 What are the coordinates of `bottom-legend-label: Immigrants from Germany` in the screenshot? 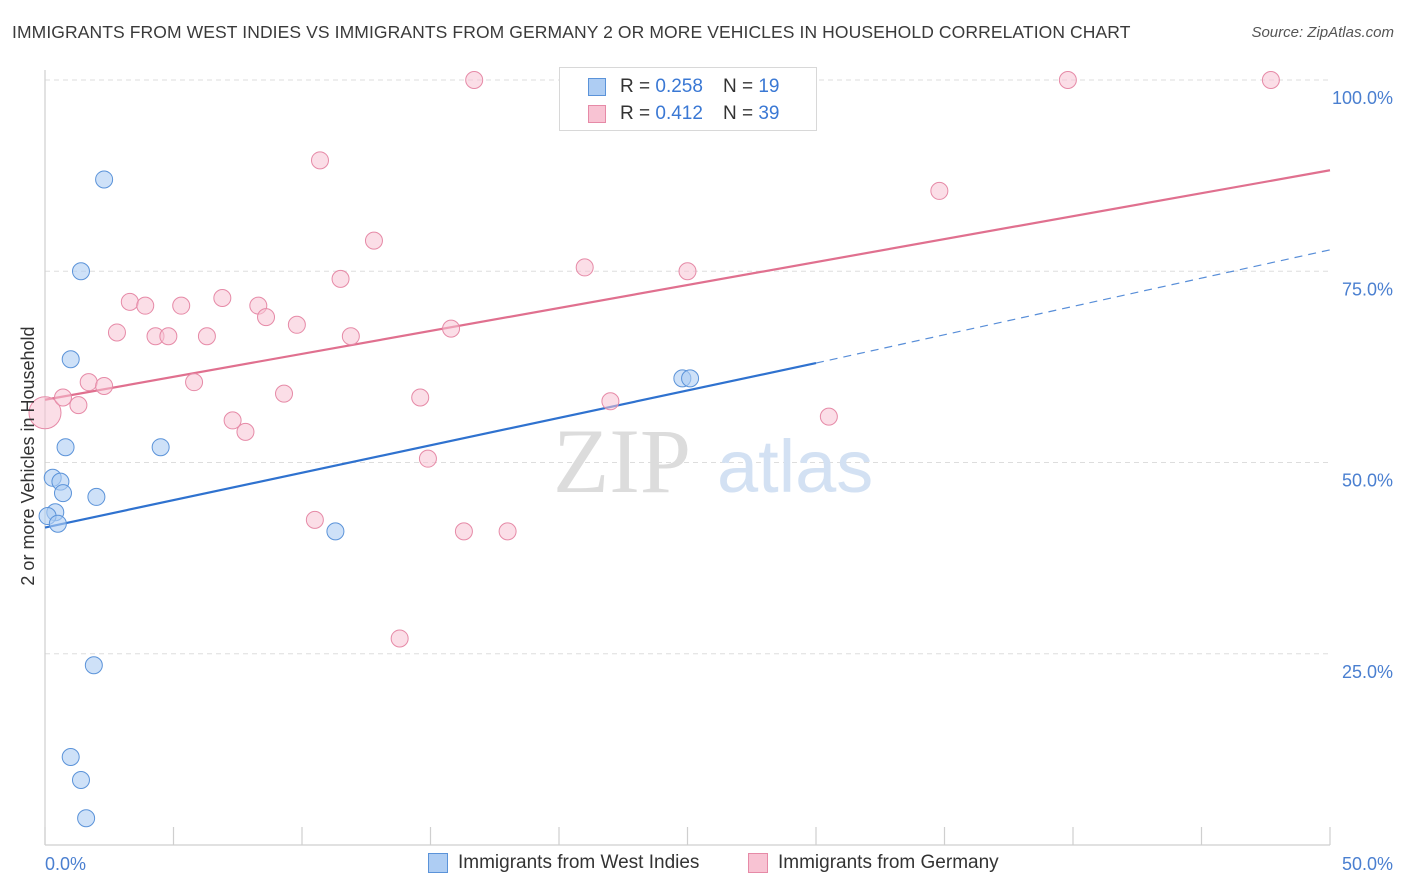 It's located at (888, 862).